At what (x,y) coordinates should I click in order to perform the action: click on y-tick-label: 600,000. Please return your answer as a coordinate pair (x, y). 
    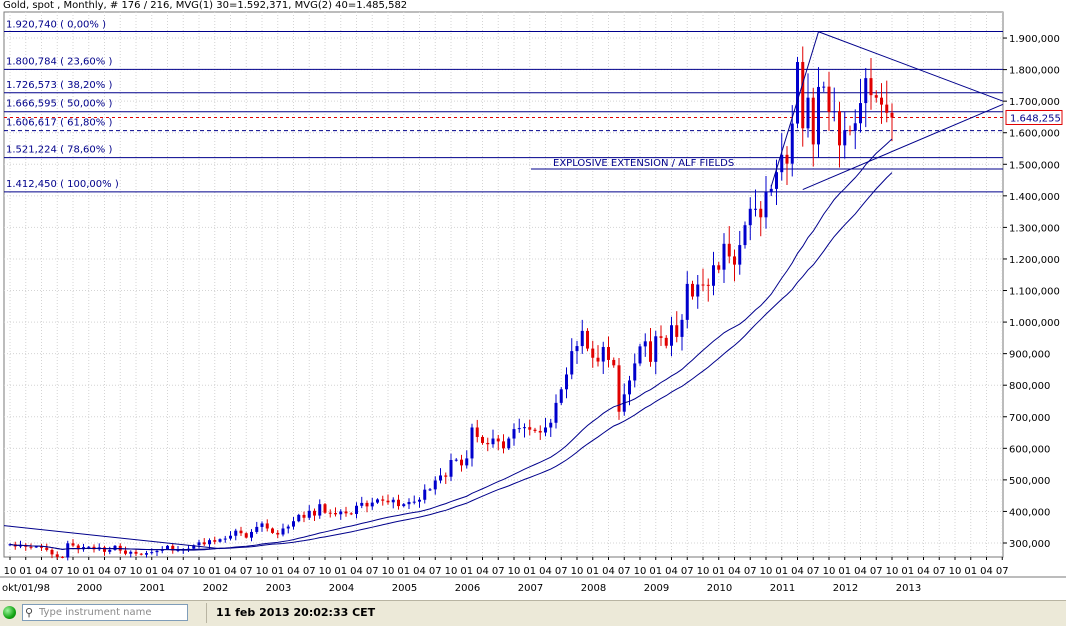
    Looking at the image, I should click on (1029, 449).